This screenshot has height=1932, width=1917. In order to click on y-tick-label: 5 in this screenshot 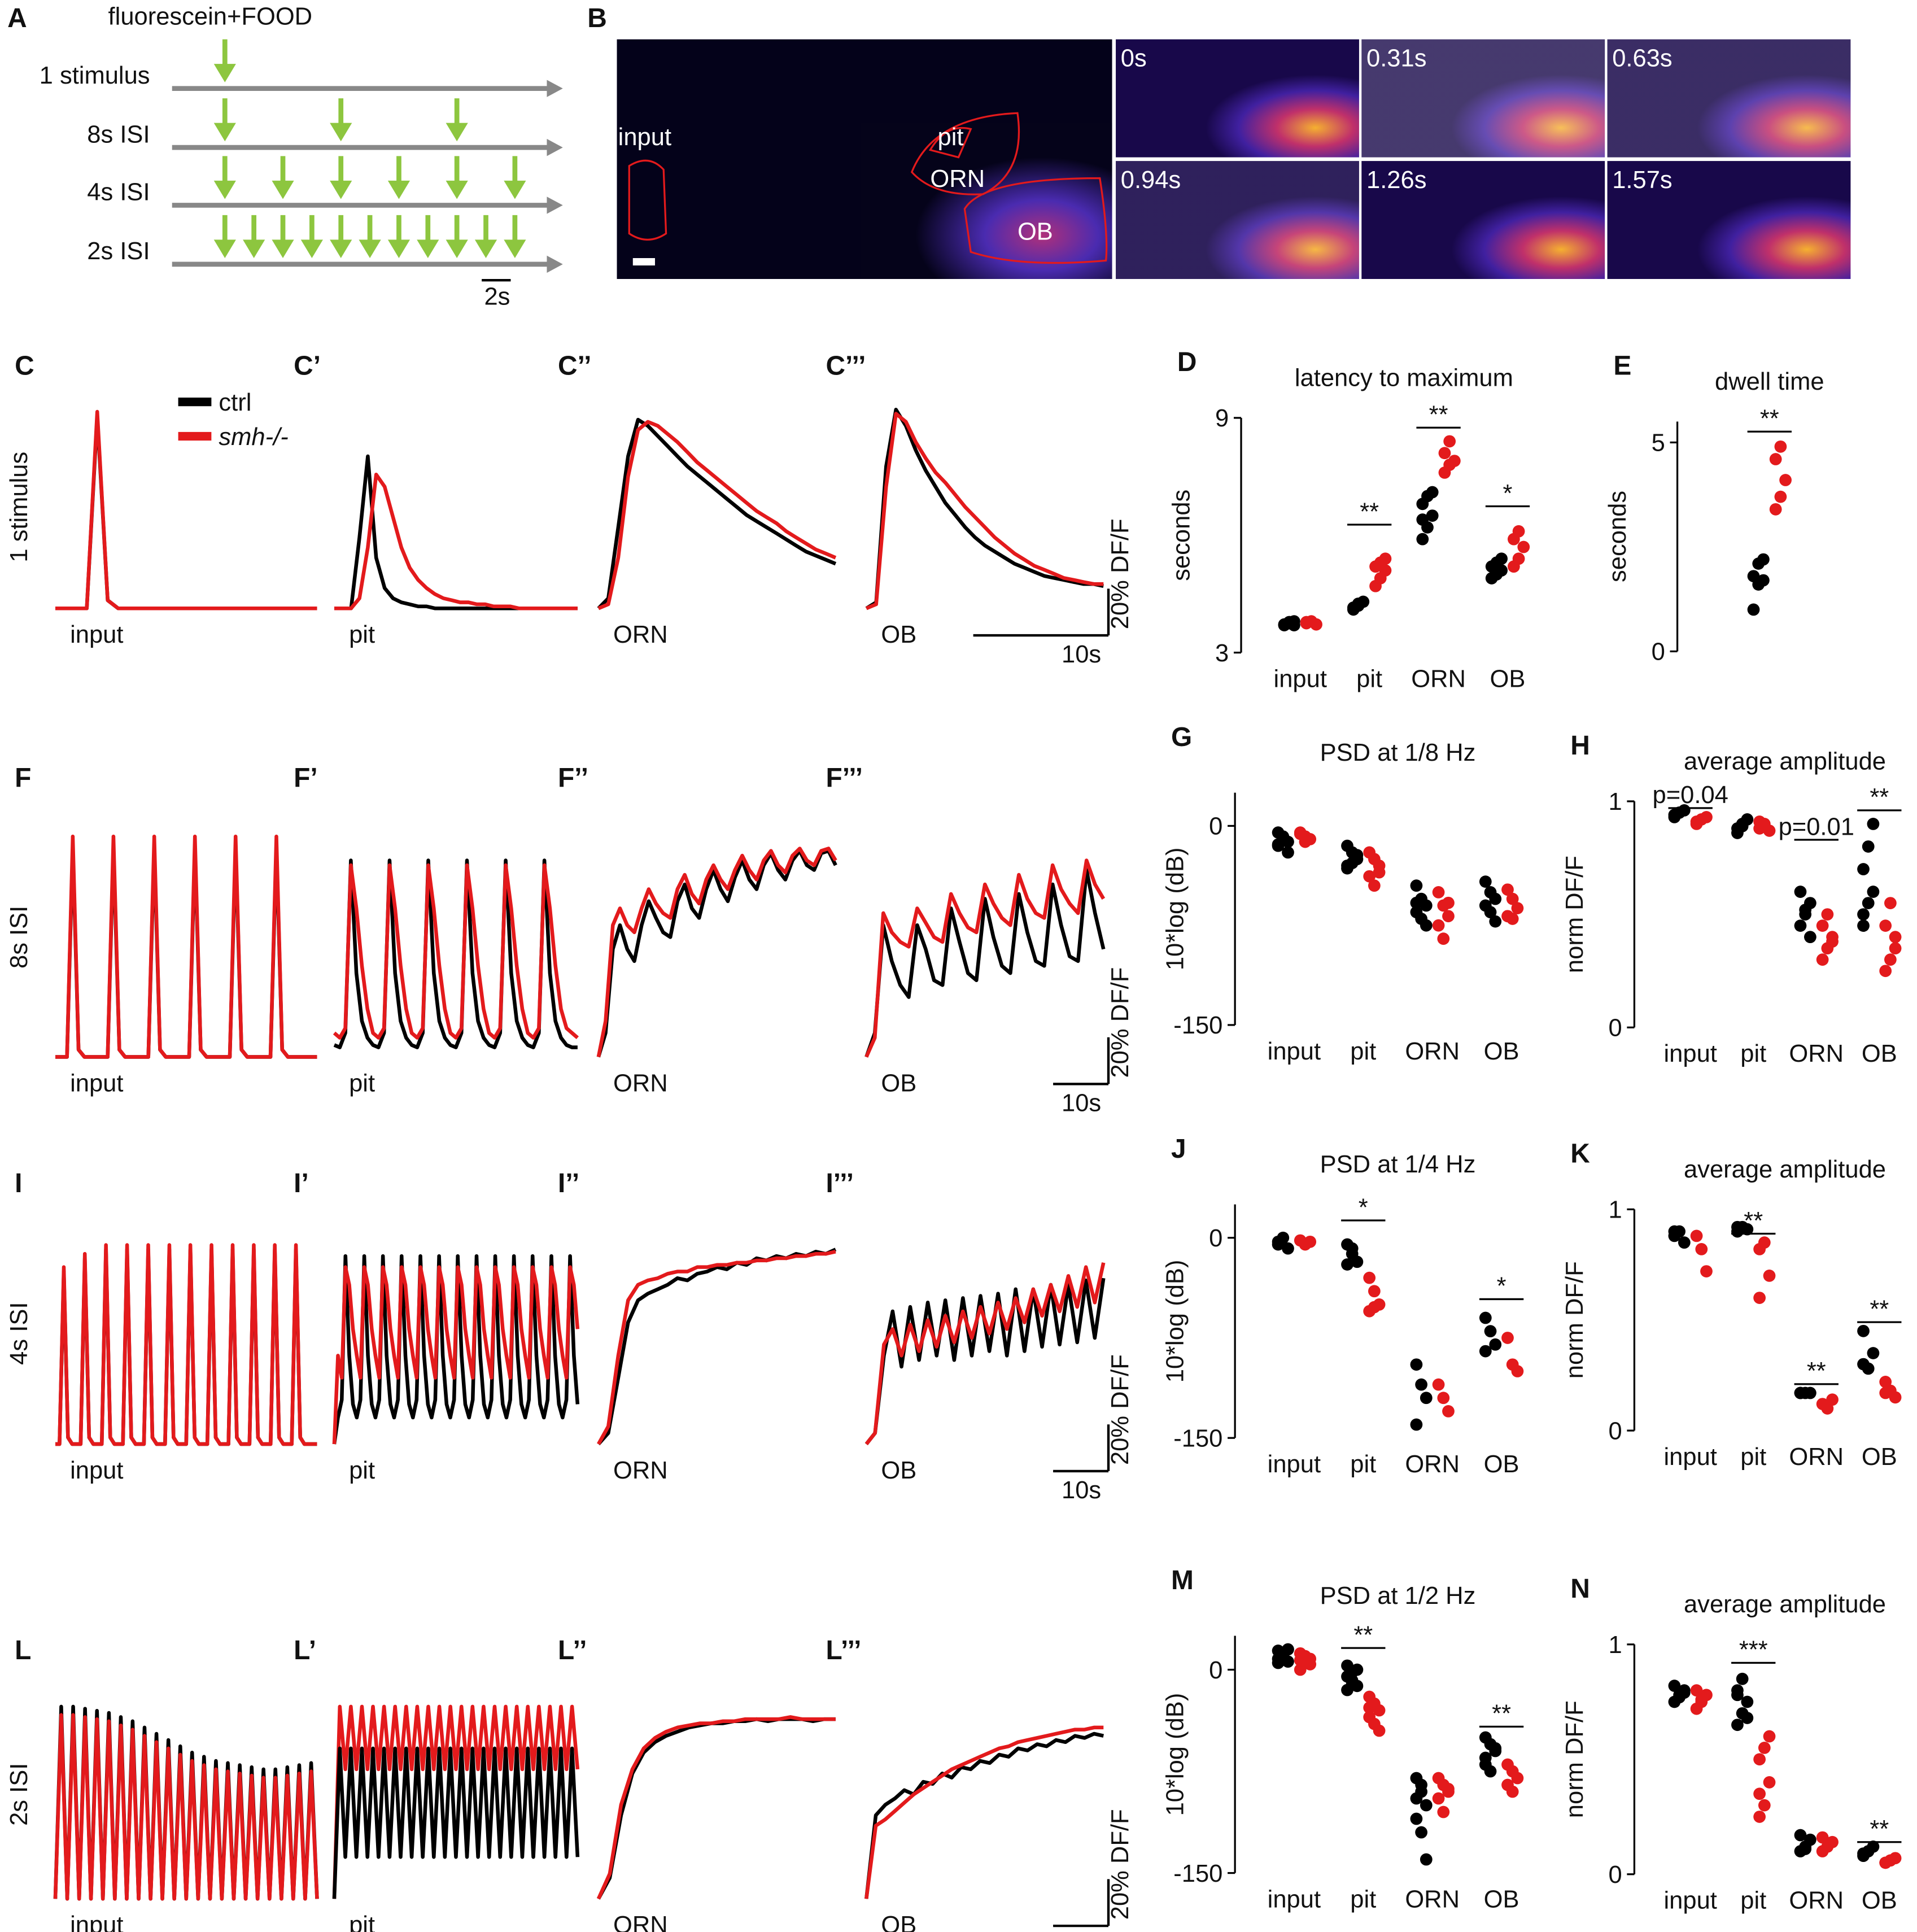, I will do `click(1658, 443)`.